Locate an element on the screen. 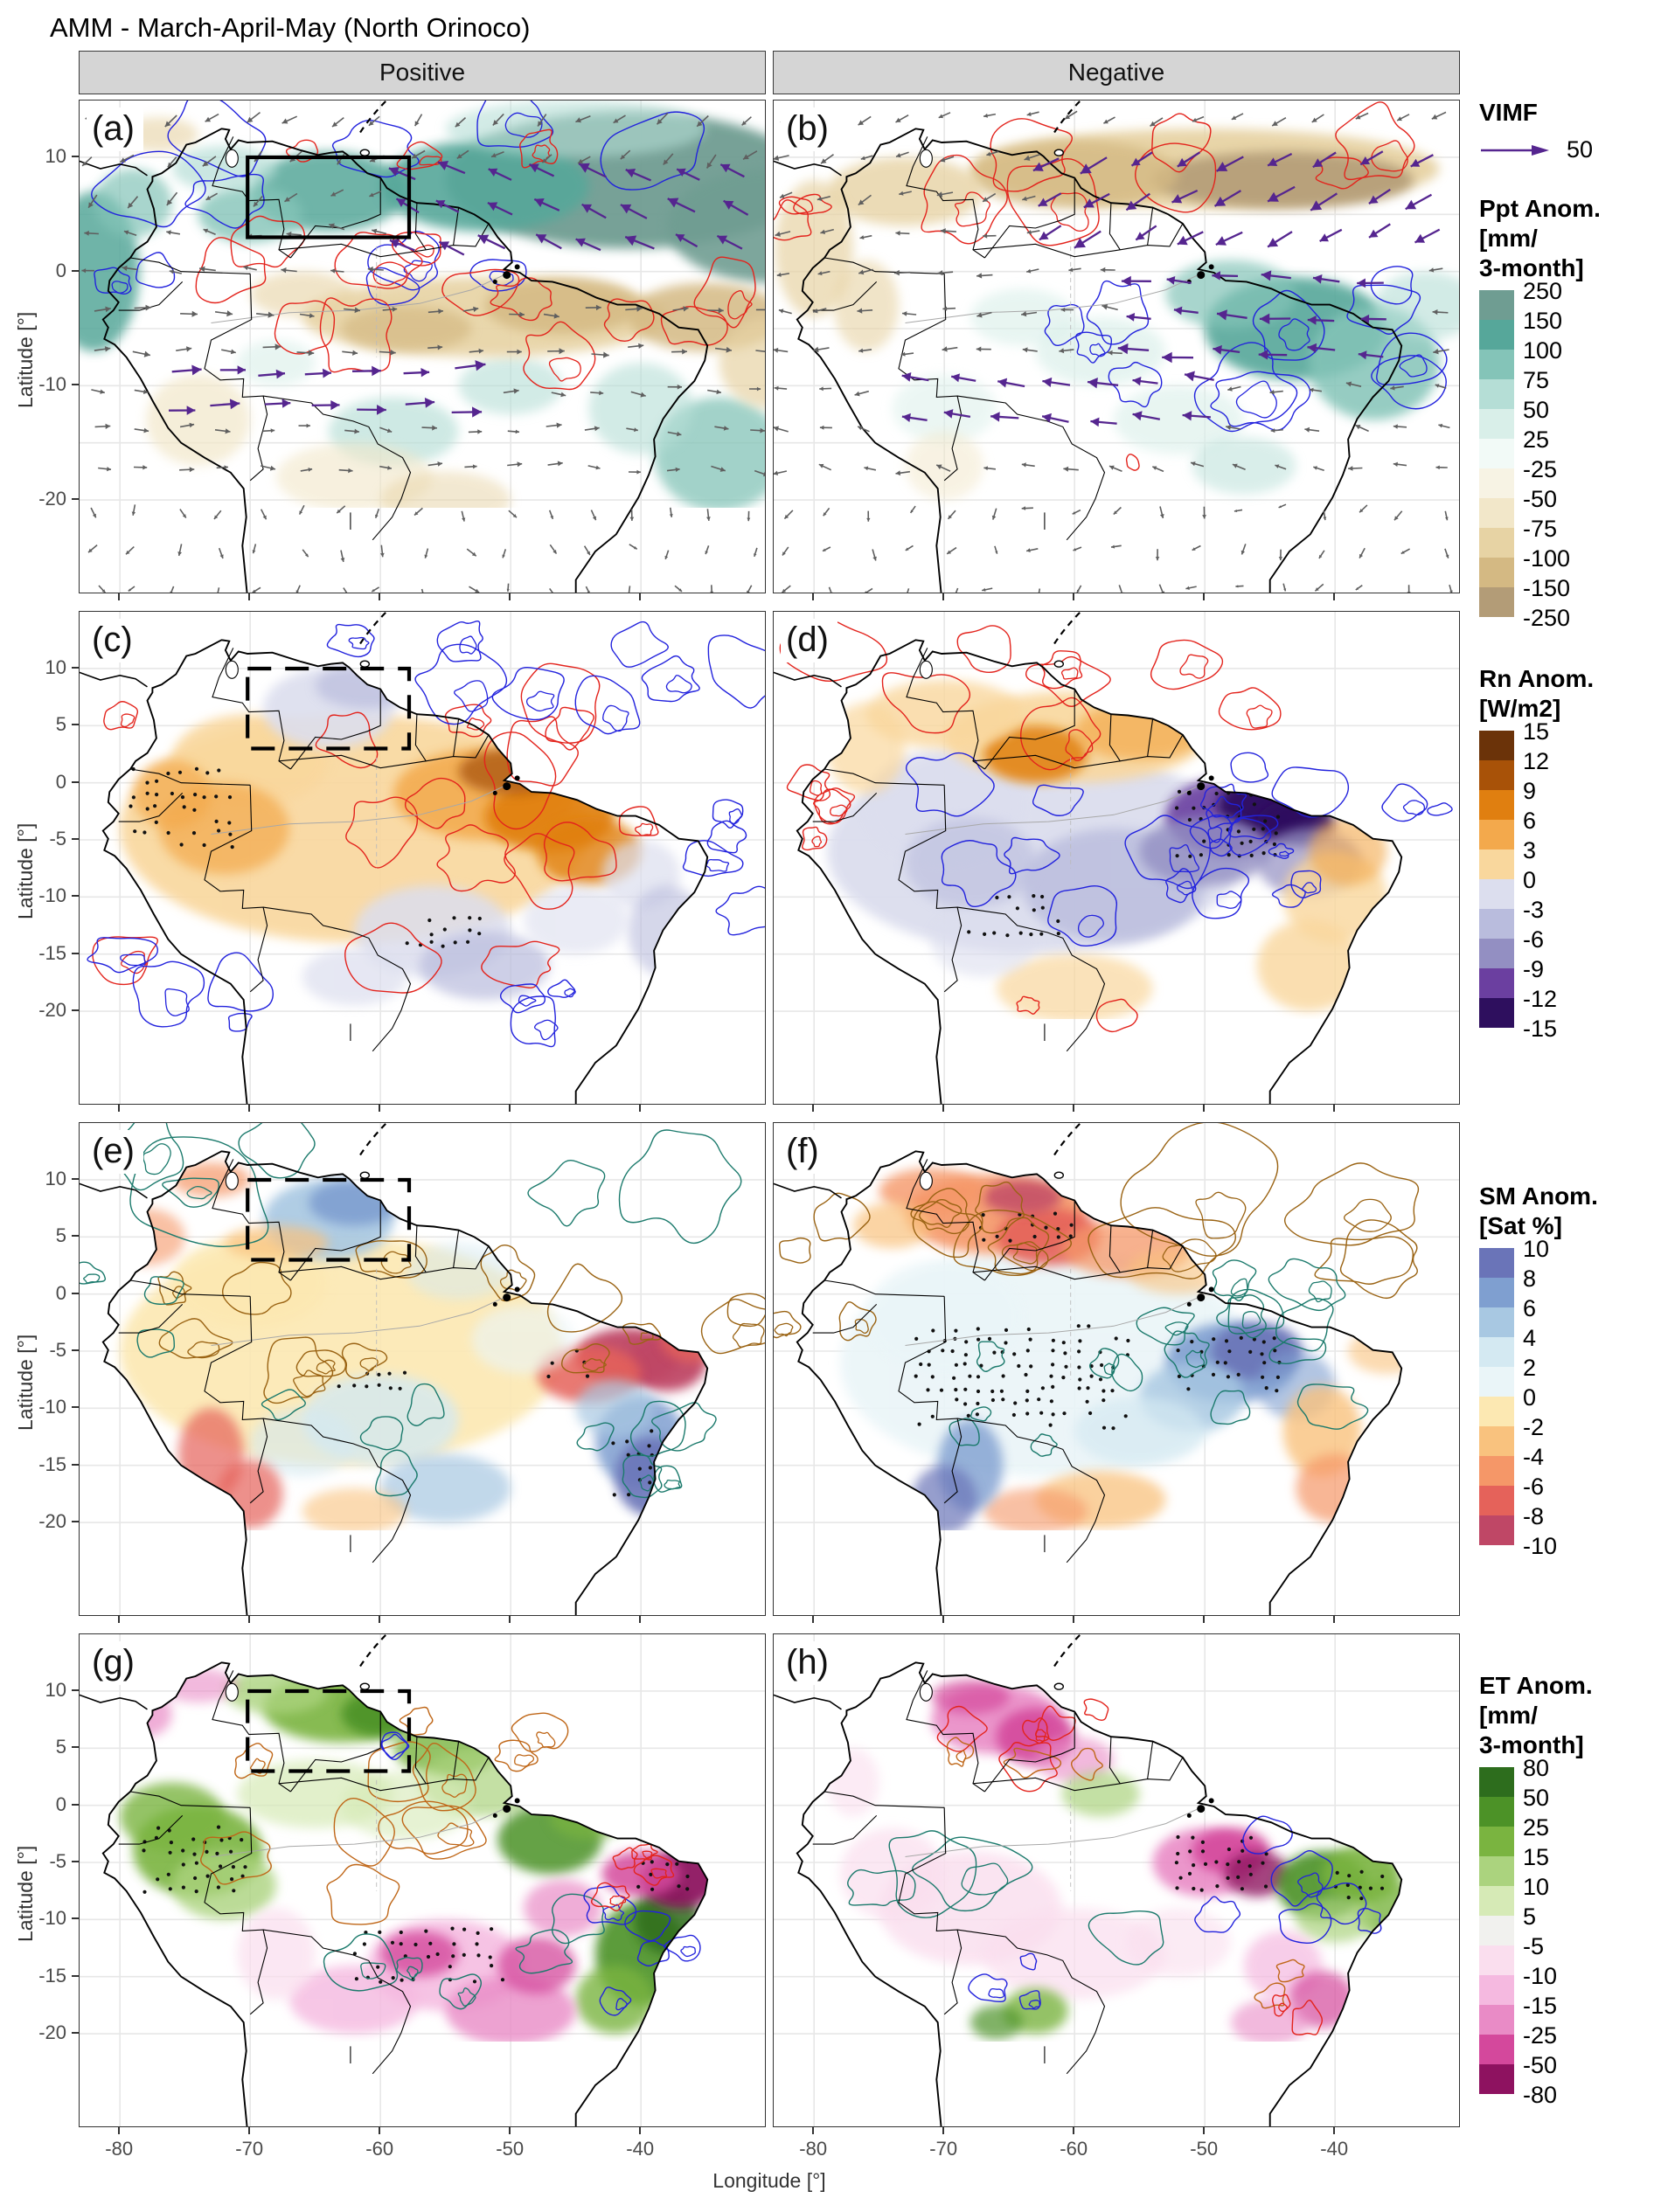 Image resolution: width=1654 pixels, height=2212 pixels. legend-tick-label: 15 is located at coordinates (1536, 731).